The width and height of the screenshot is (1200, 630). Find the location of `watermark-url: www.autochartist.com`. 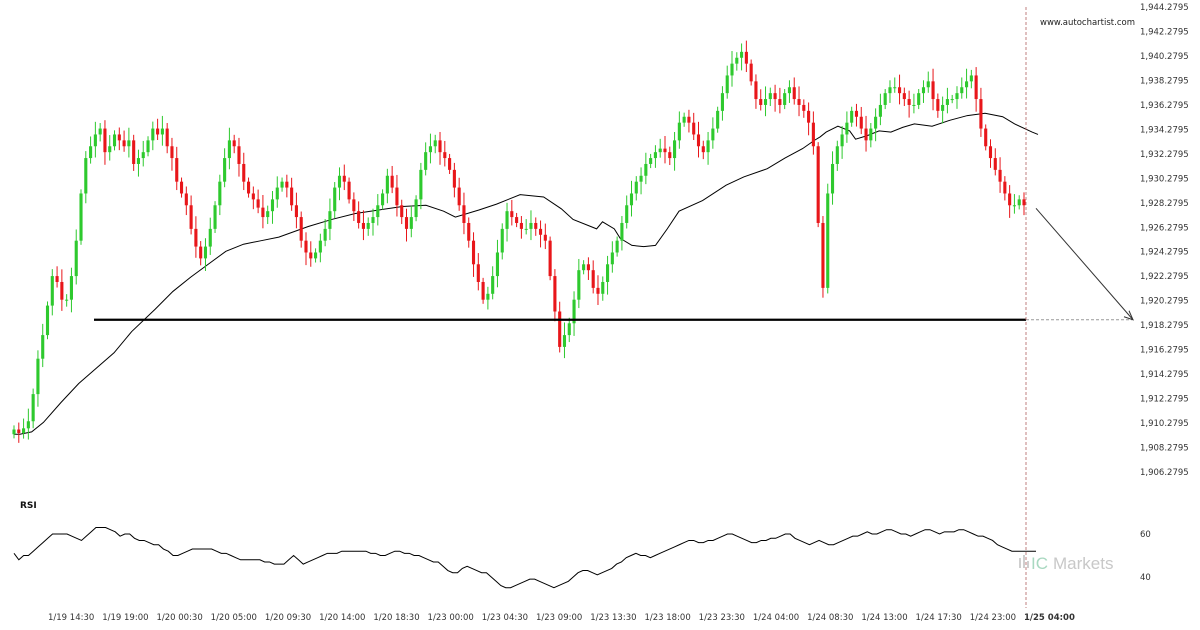

watermark-url: www.autochartist.com is located at coordinates (1087, 23).